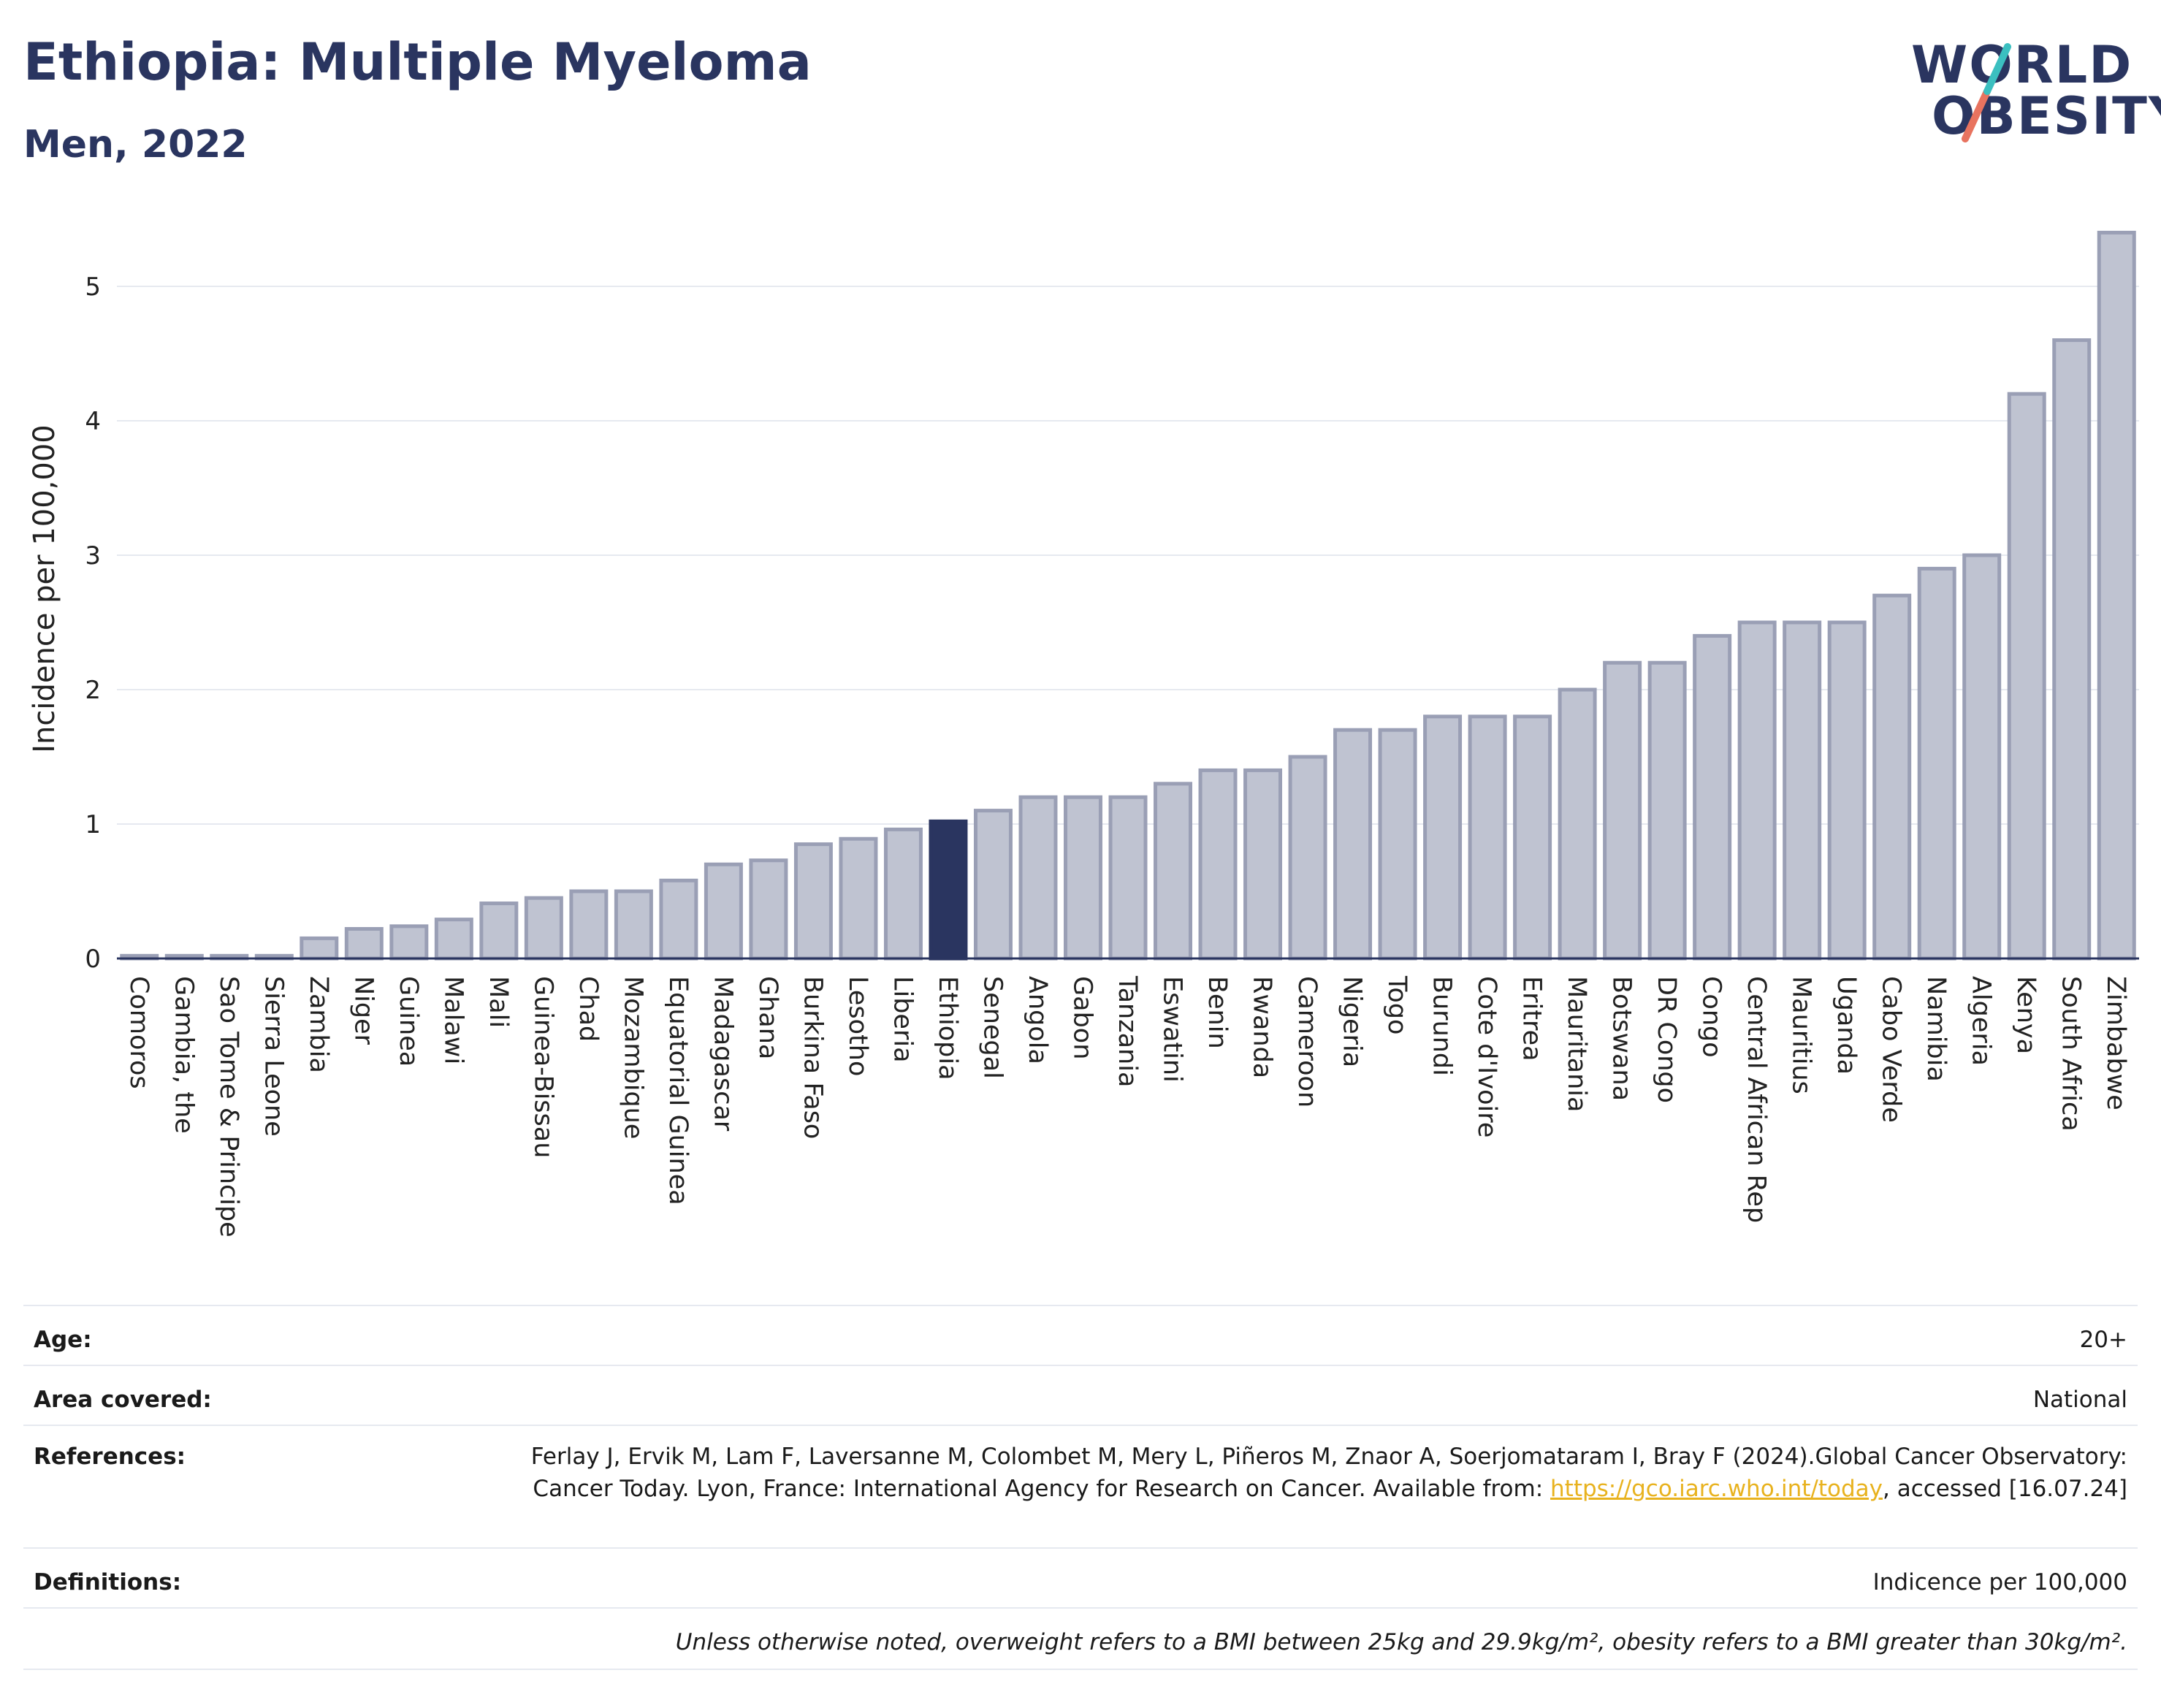 The height and width of the screenshot is (1708, 2161). I want to click on x-tick-label: Sierra Leone, so click(273, 1056).